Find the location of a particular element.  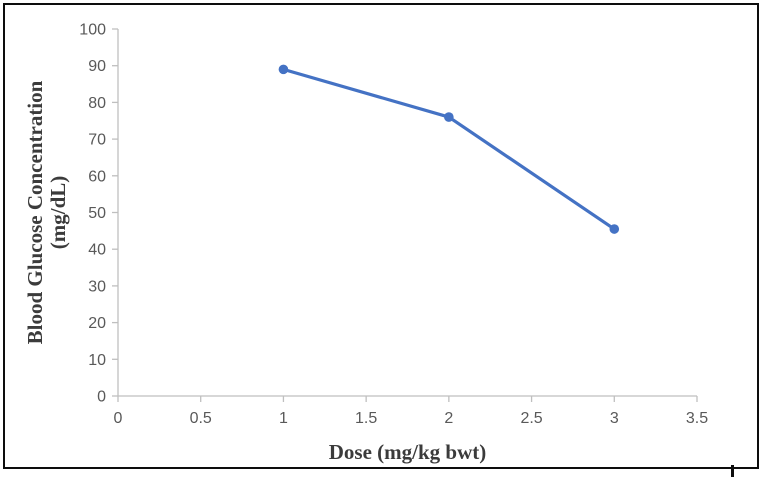

y-axis-title: Blood Glucose Concentration (mg/dL) is located at coordinates (46, 212).